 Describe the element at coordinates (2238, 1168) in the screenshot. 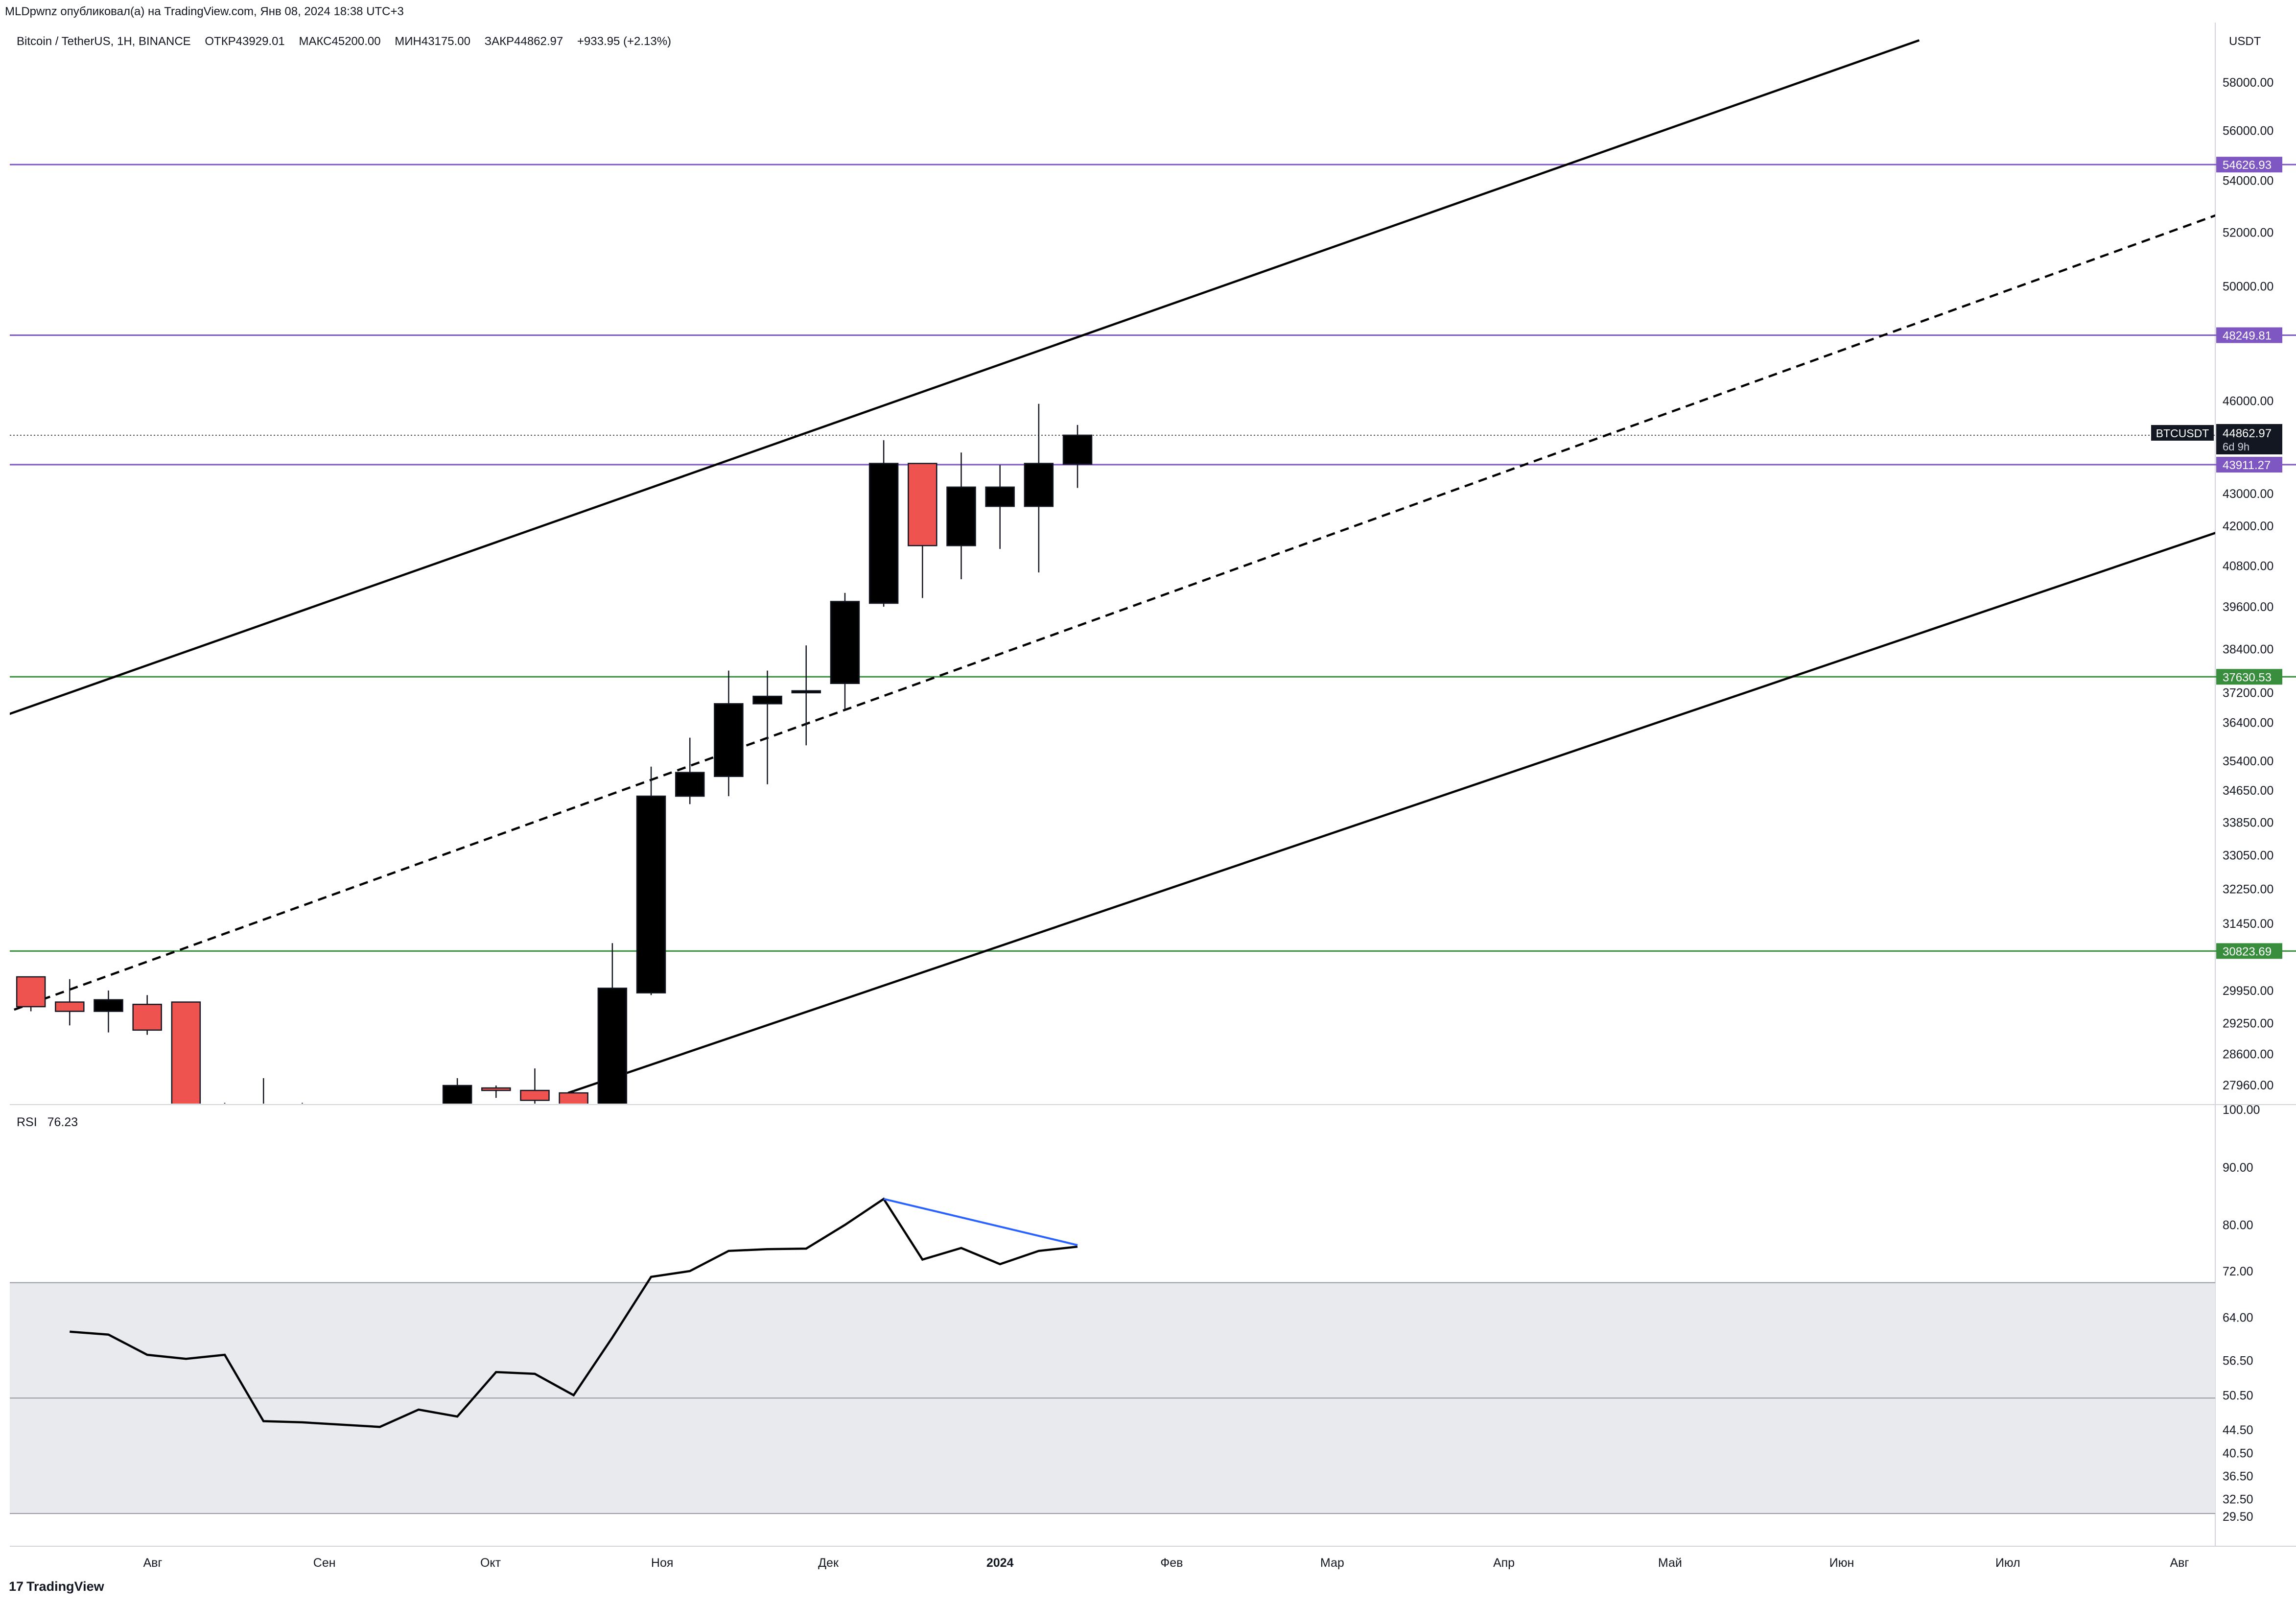

I see `rsi-tick-label: 90.00` at that location.